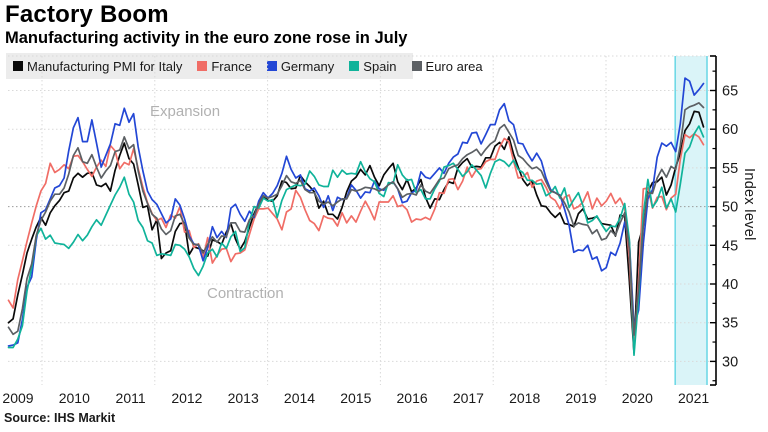  I want to click on y-tick-label: 60, so click(730, 130).